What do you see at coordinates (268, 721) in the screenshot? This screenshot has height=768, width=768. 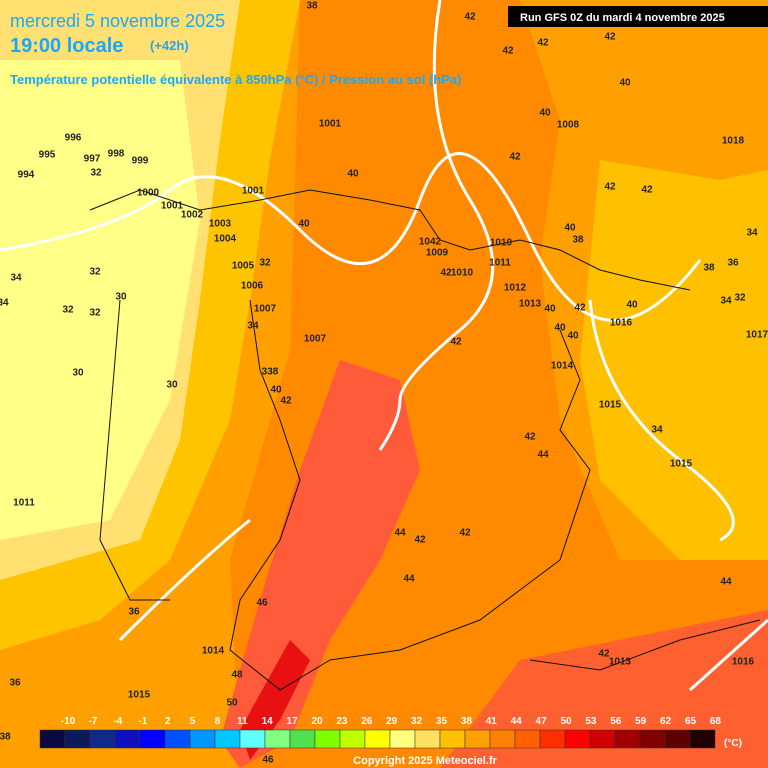 I see `legend-tick: 14` at bounding box center [268, 721].